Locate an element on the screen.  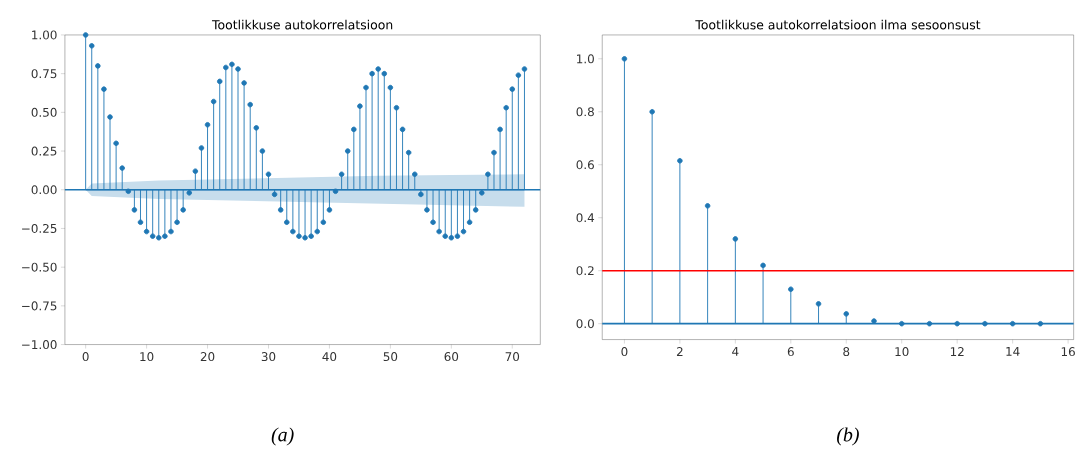
x-tick-label: 2 is located at coordinates (679, 351).